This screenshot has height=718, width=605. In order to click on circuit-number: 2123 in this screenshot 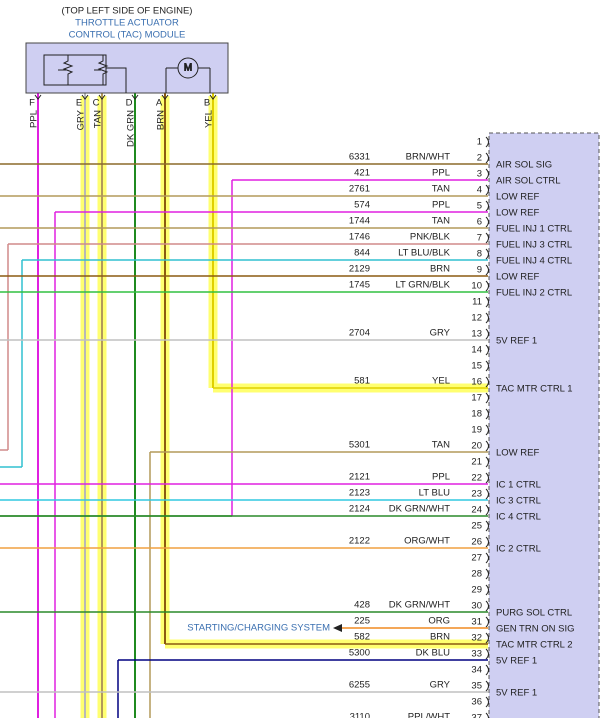, I will do `click(359, 493)`.